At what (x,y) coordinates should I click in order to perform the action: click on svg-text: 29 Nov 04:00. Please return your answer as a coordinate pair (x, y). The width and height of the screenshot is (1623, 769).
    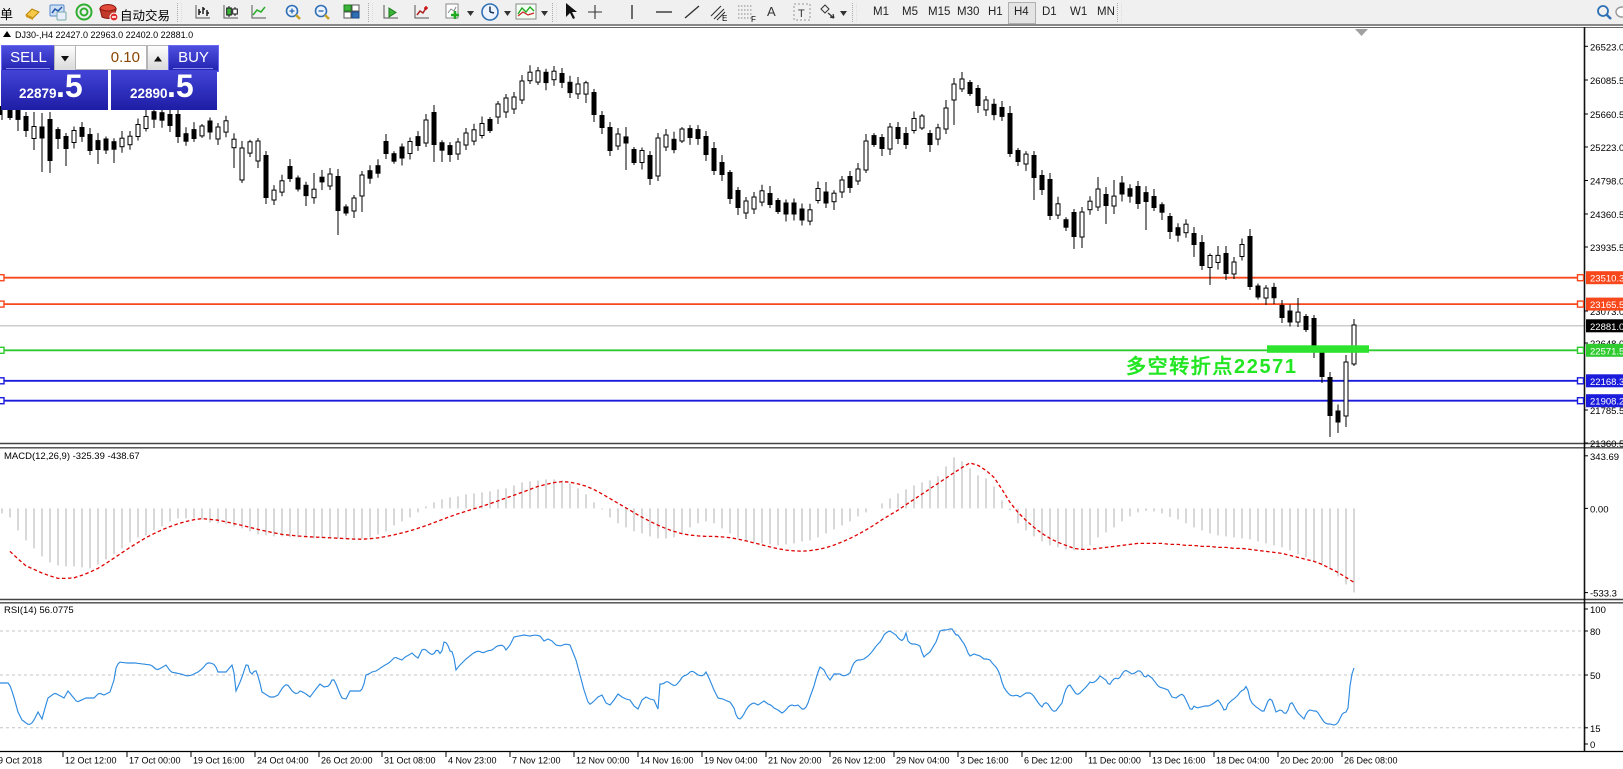
    Looking at the image, I should click on (923, 761).